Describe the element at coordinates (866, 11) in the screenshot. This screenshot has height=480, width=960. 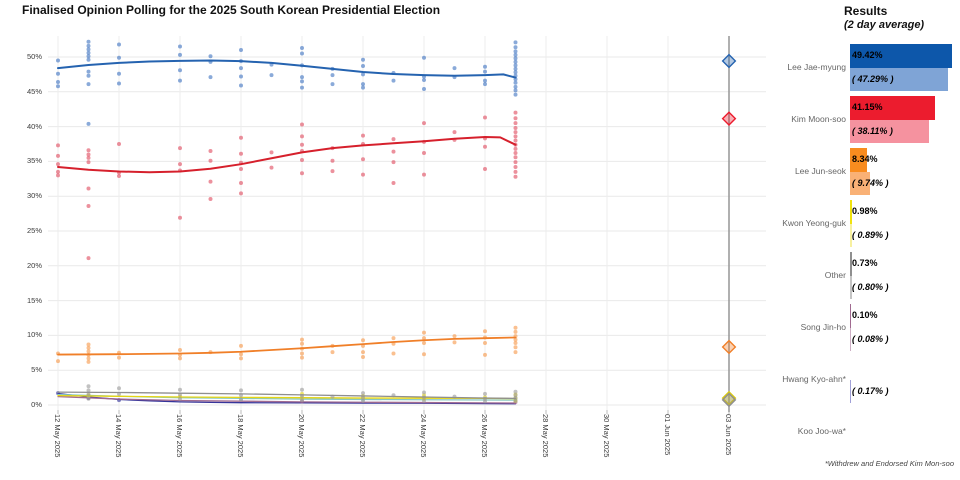
I see `results-heading: Results` at that location.